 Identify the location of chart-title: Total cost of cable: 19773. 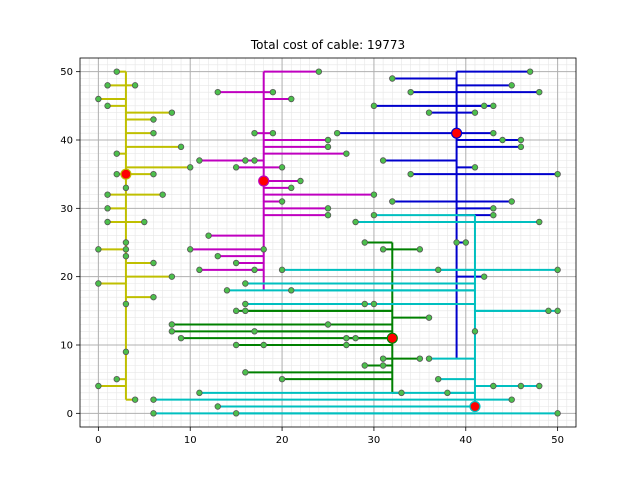
(327, 45).